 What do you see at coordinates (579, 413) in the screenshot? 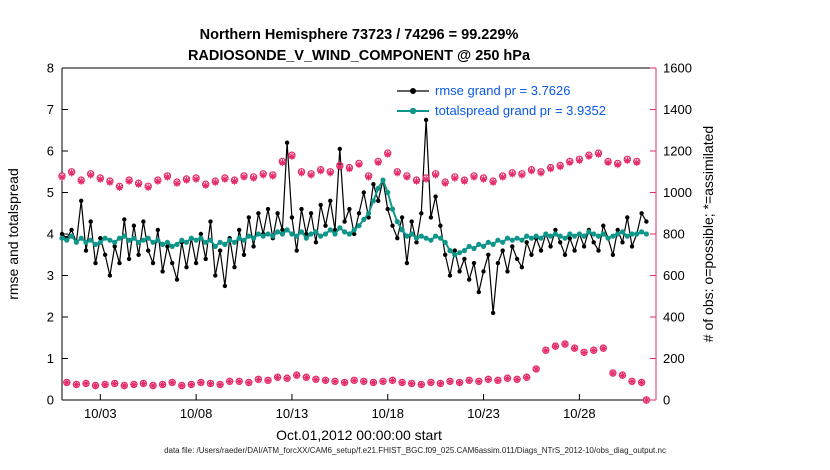
I see `x-tick-label: 10/28` at bounding box center [579, 413].